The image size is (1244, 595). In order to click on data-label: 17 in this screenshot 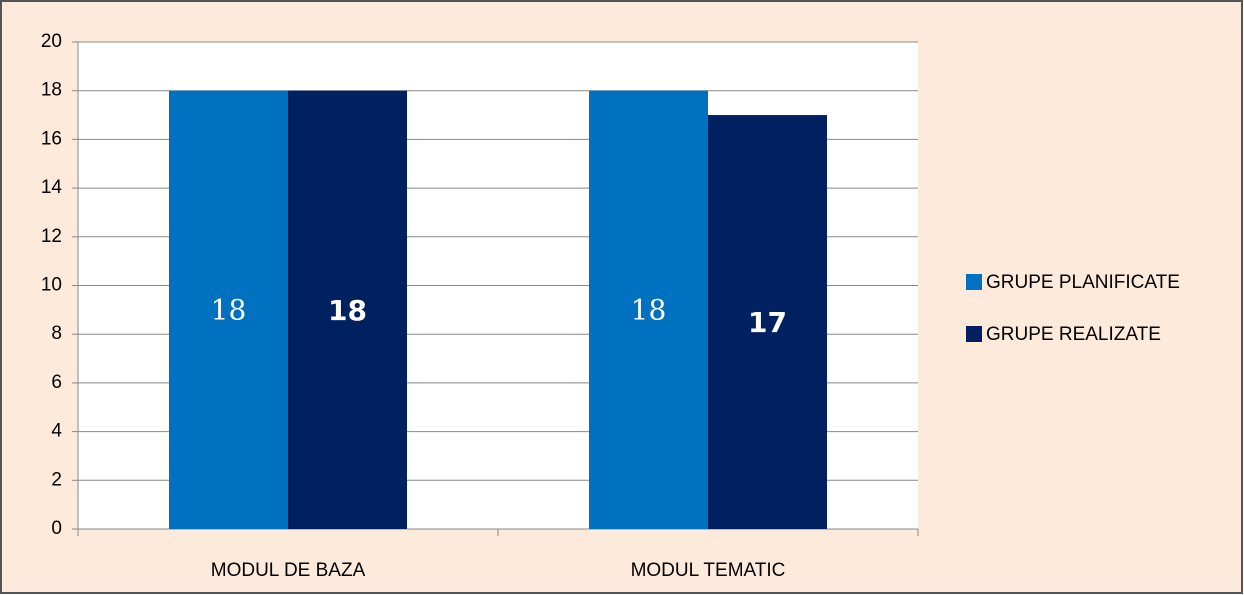, I will do `click(767, 322)`.